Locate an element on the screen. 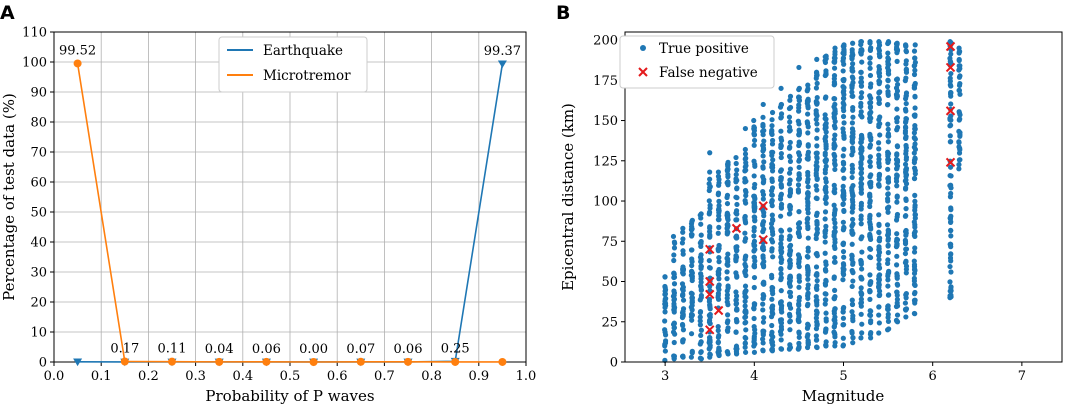  false-negative-point is located at coordinates (710, 294).